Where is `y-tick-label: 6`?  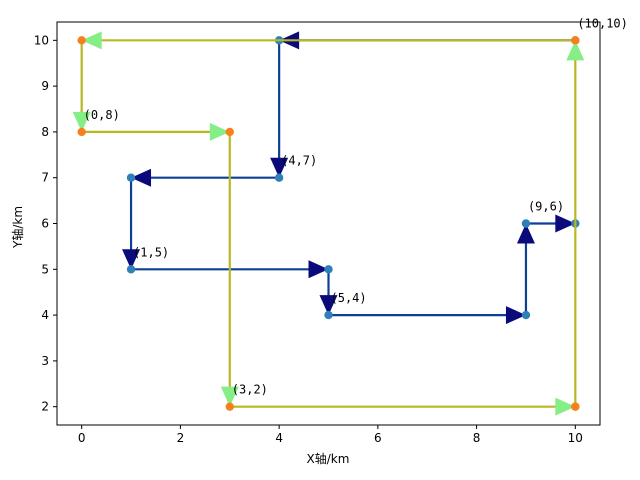
y-tick-label: 6 is located at coordinates (45, 224).